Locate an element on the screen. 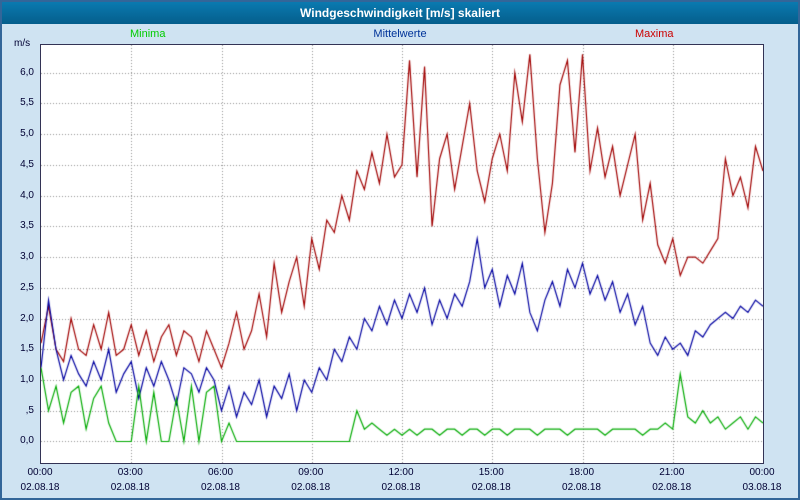 The height and width of the screenshot is (500, 800). y-tick-label: 4,5 is located at coordinates (27, 164).